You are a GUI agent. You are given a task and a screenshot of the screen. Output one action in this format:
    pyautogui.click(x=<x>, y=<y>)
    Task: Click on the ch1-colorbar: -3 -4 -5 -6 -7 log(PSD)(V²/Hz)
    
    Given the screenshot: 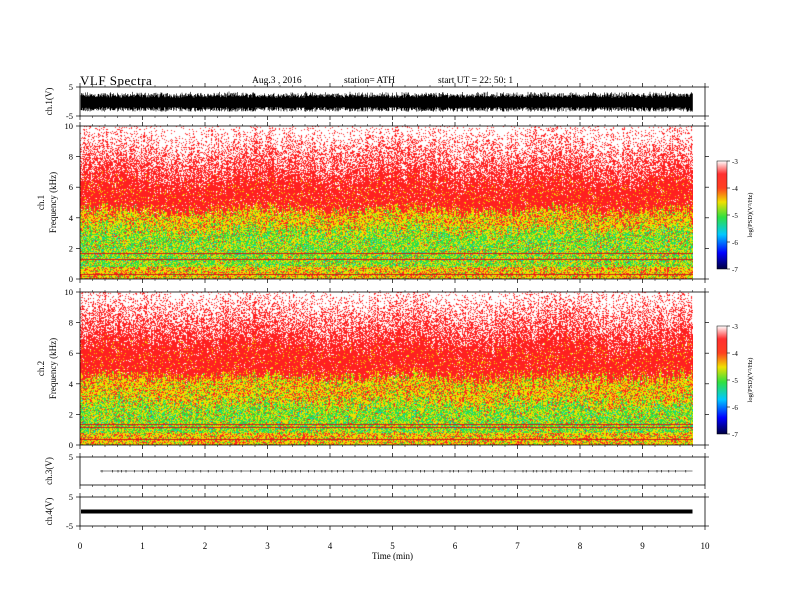 What is the action you would take?
    pyautogui.click(x=735, y=216)
    